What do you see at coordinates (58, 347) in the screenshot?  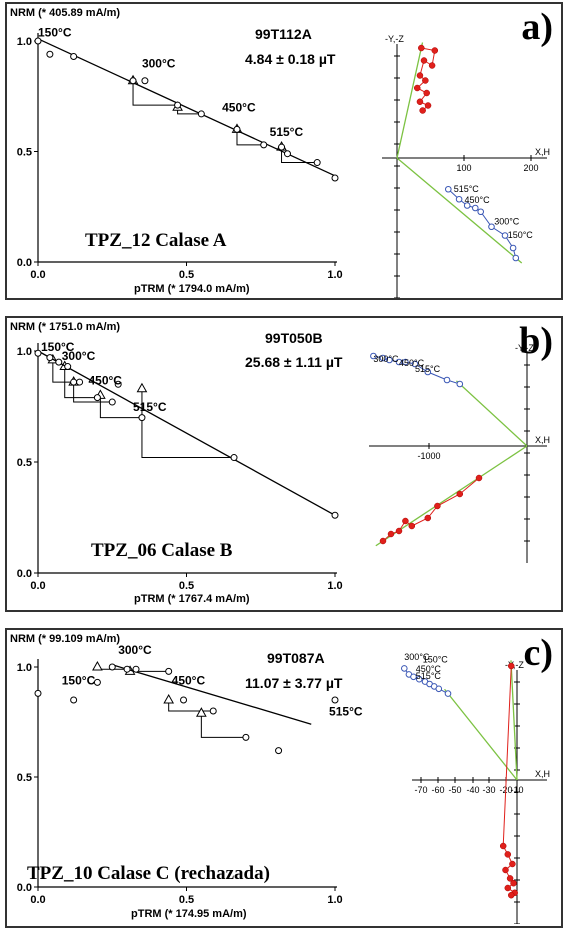 I see `temperature-label: 150°C` at bounding box center [58, 347].